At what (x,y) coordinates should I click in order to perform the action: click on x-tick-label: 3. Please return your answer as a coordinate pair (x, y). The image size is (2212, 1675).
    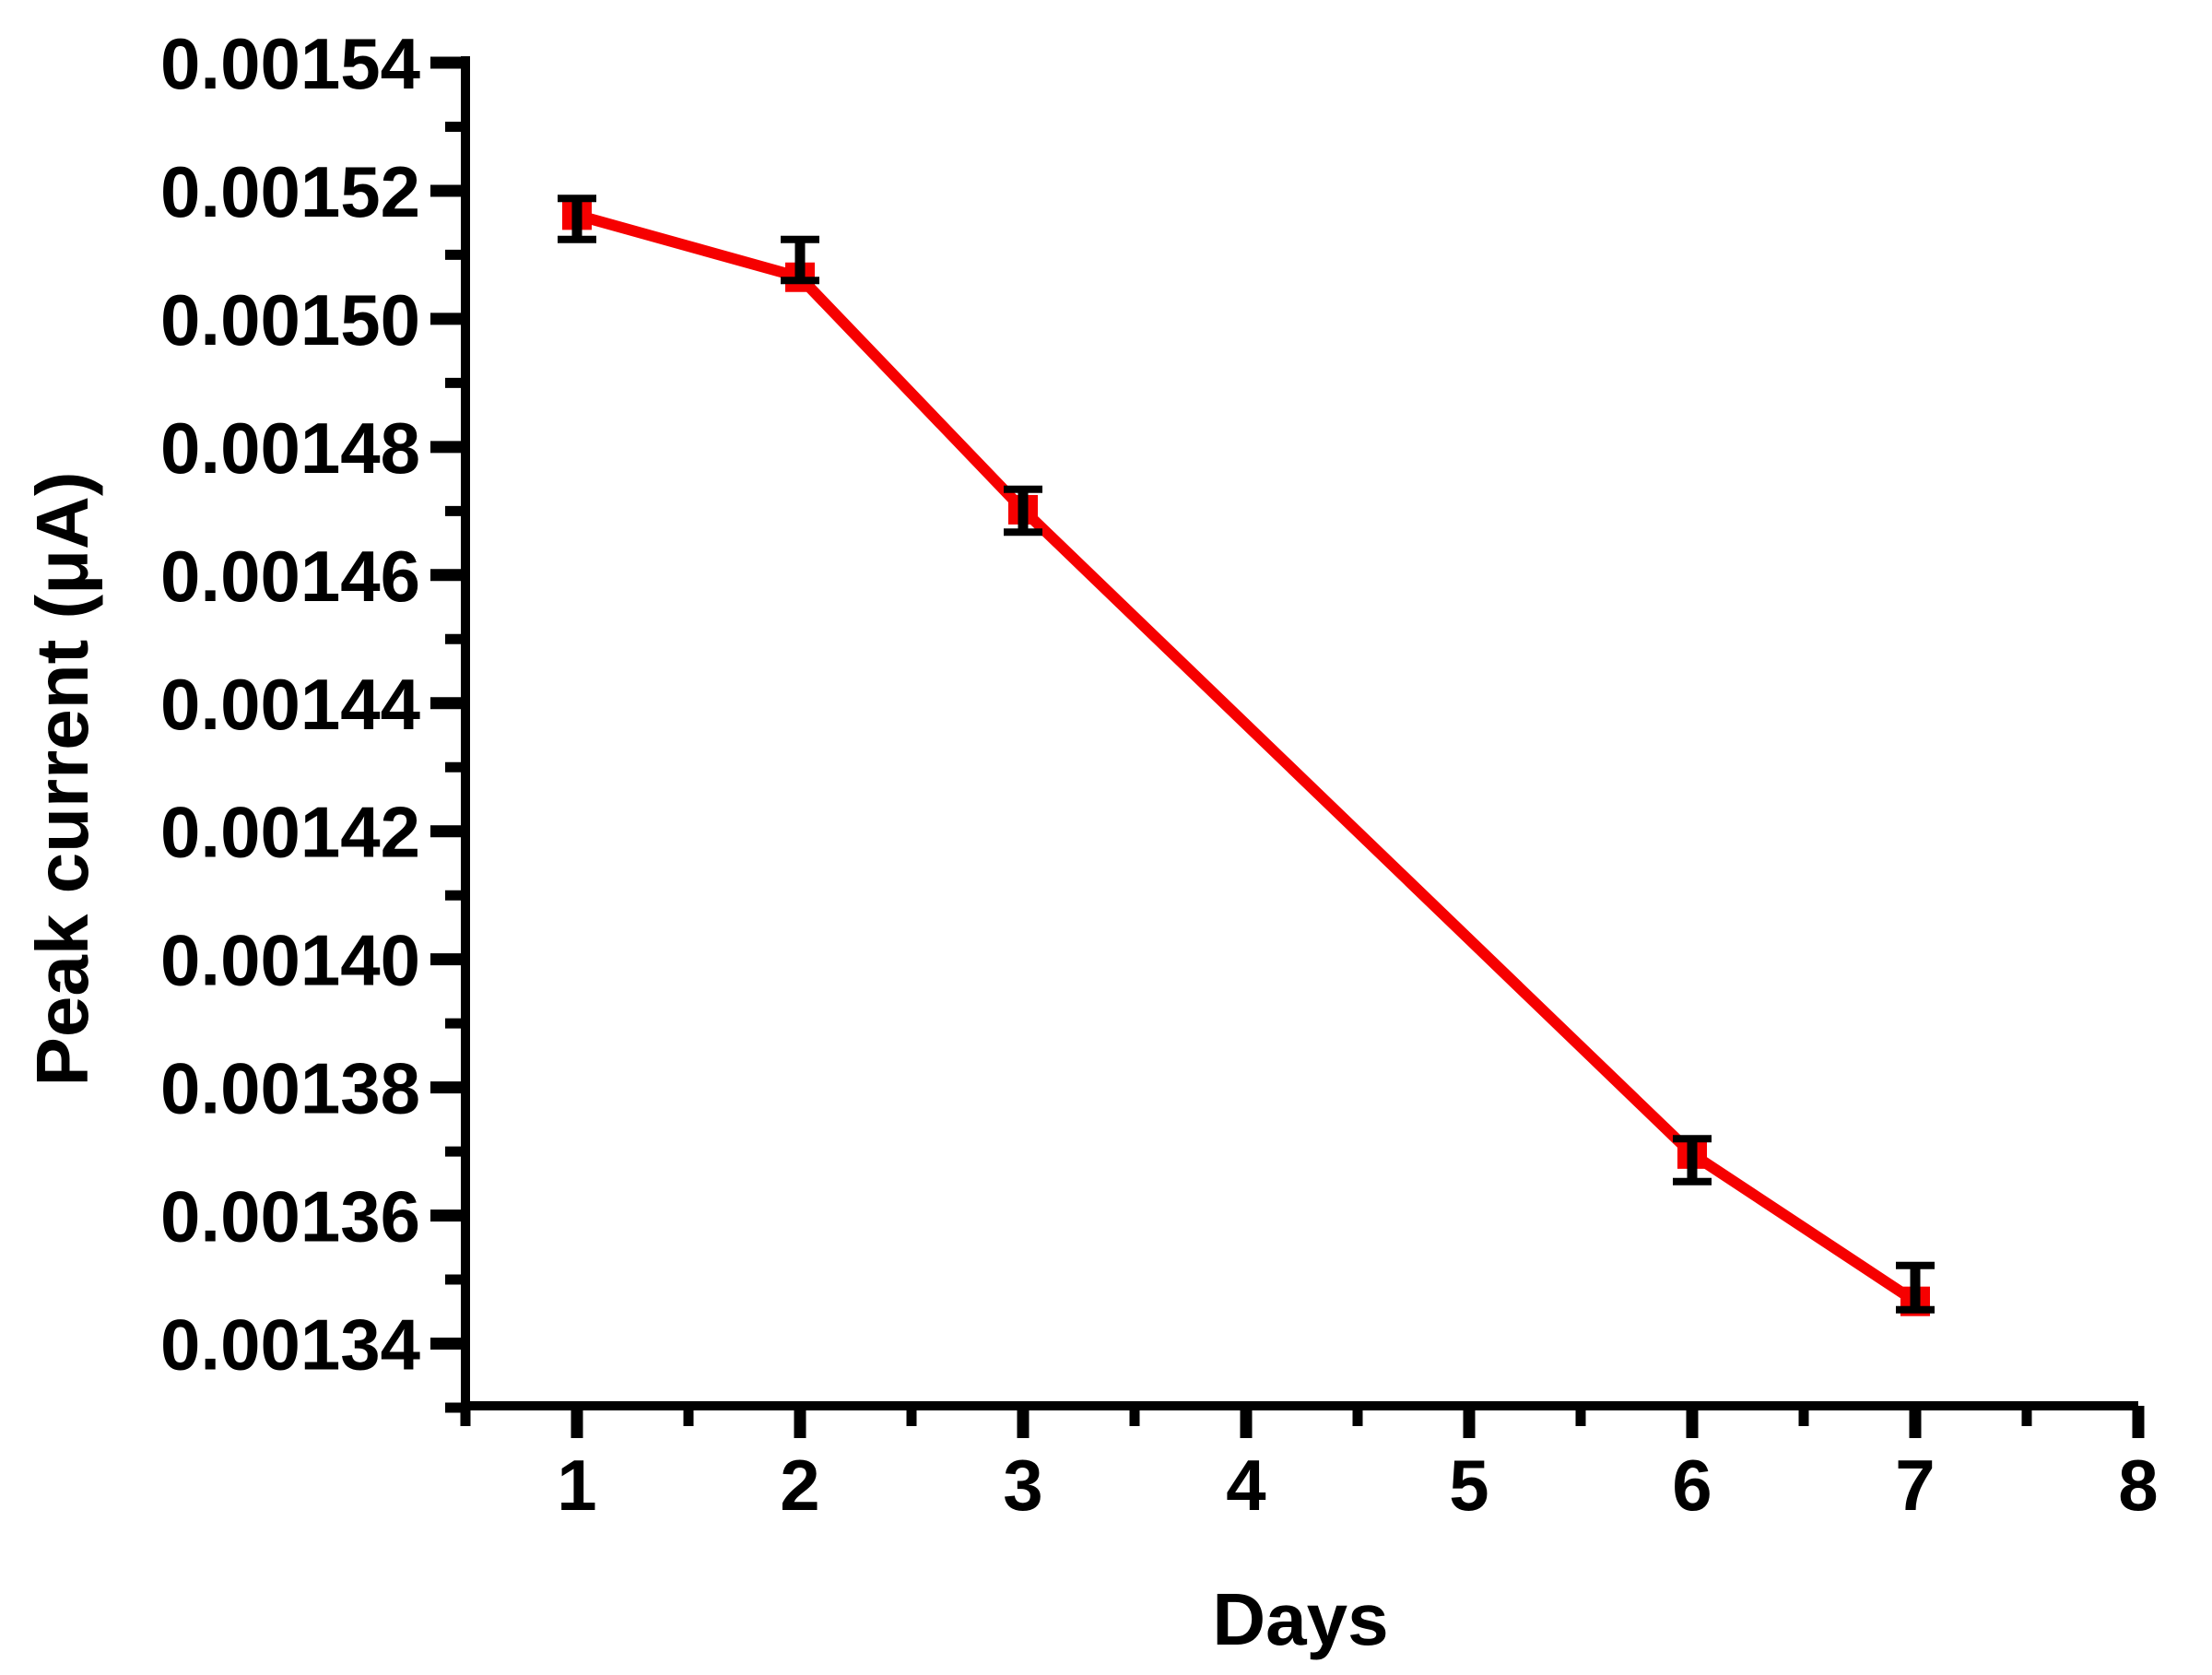
    Looking at the image, I should click on (1022, 1485).